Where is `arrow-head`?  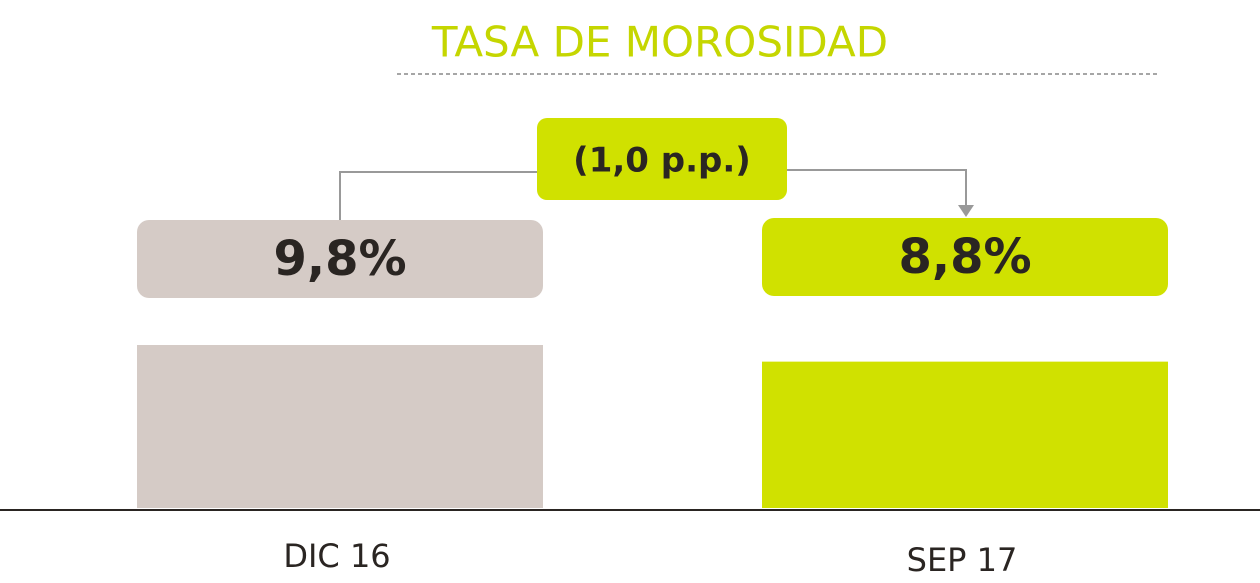
arrow-head is located at coordinates (966, 211).